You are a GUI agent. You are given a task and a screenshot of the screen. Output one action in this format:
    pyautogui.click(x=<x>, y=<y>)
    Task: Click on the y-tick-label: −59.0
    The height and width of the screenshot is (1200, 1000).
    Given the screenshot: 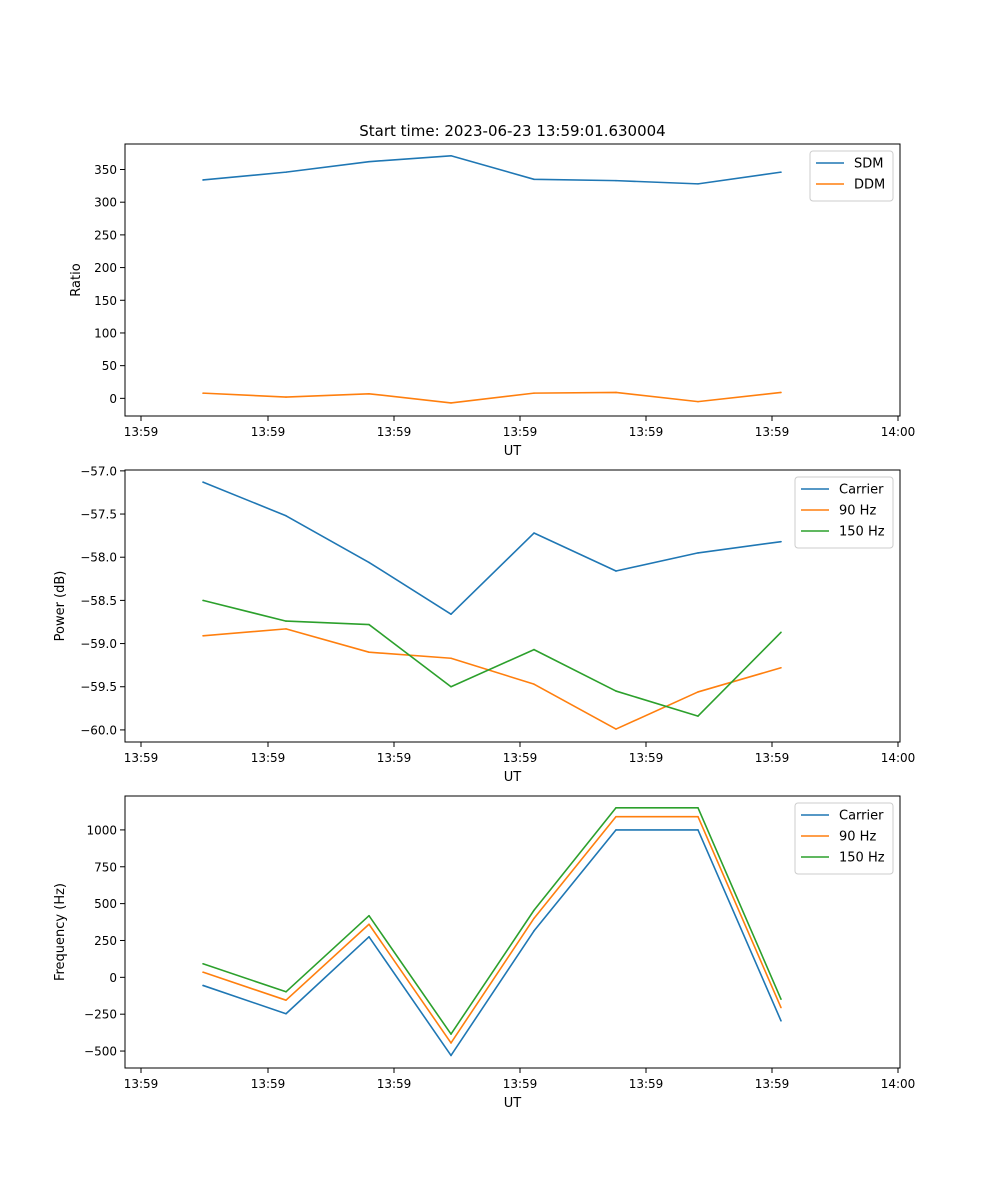 What is the action you would take?
    pyautogui.click(x=98, y=644)
    